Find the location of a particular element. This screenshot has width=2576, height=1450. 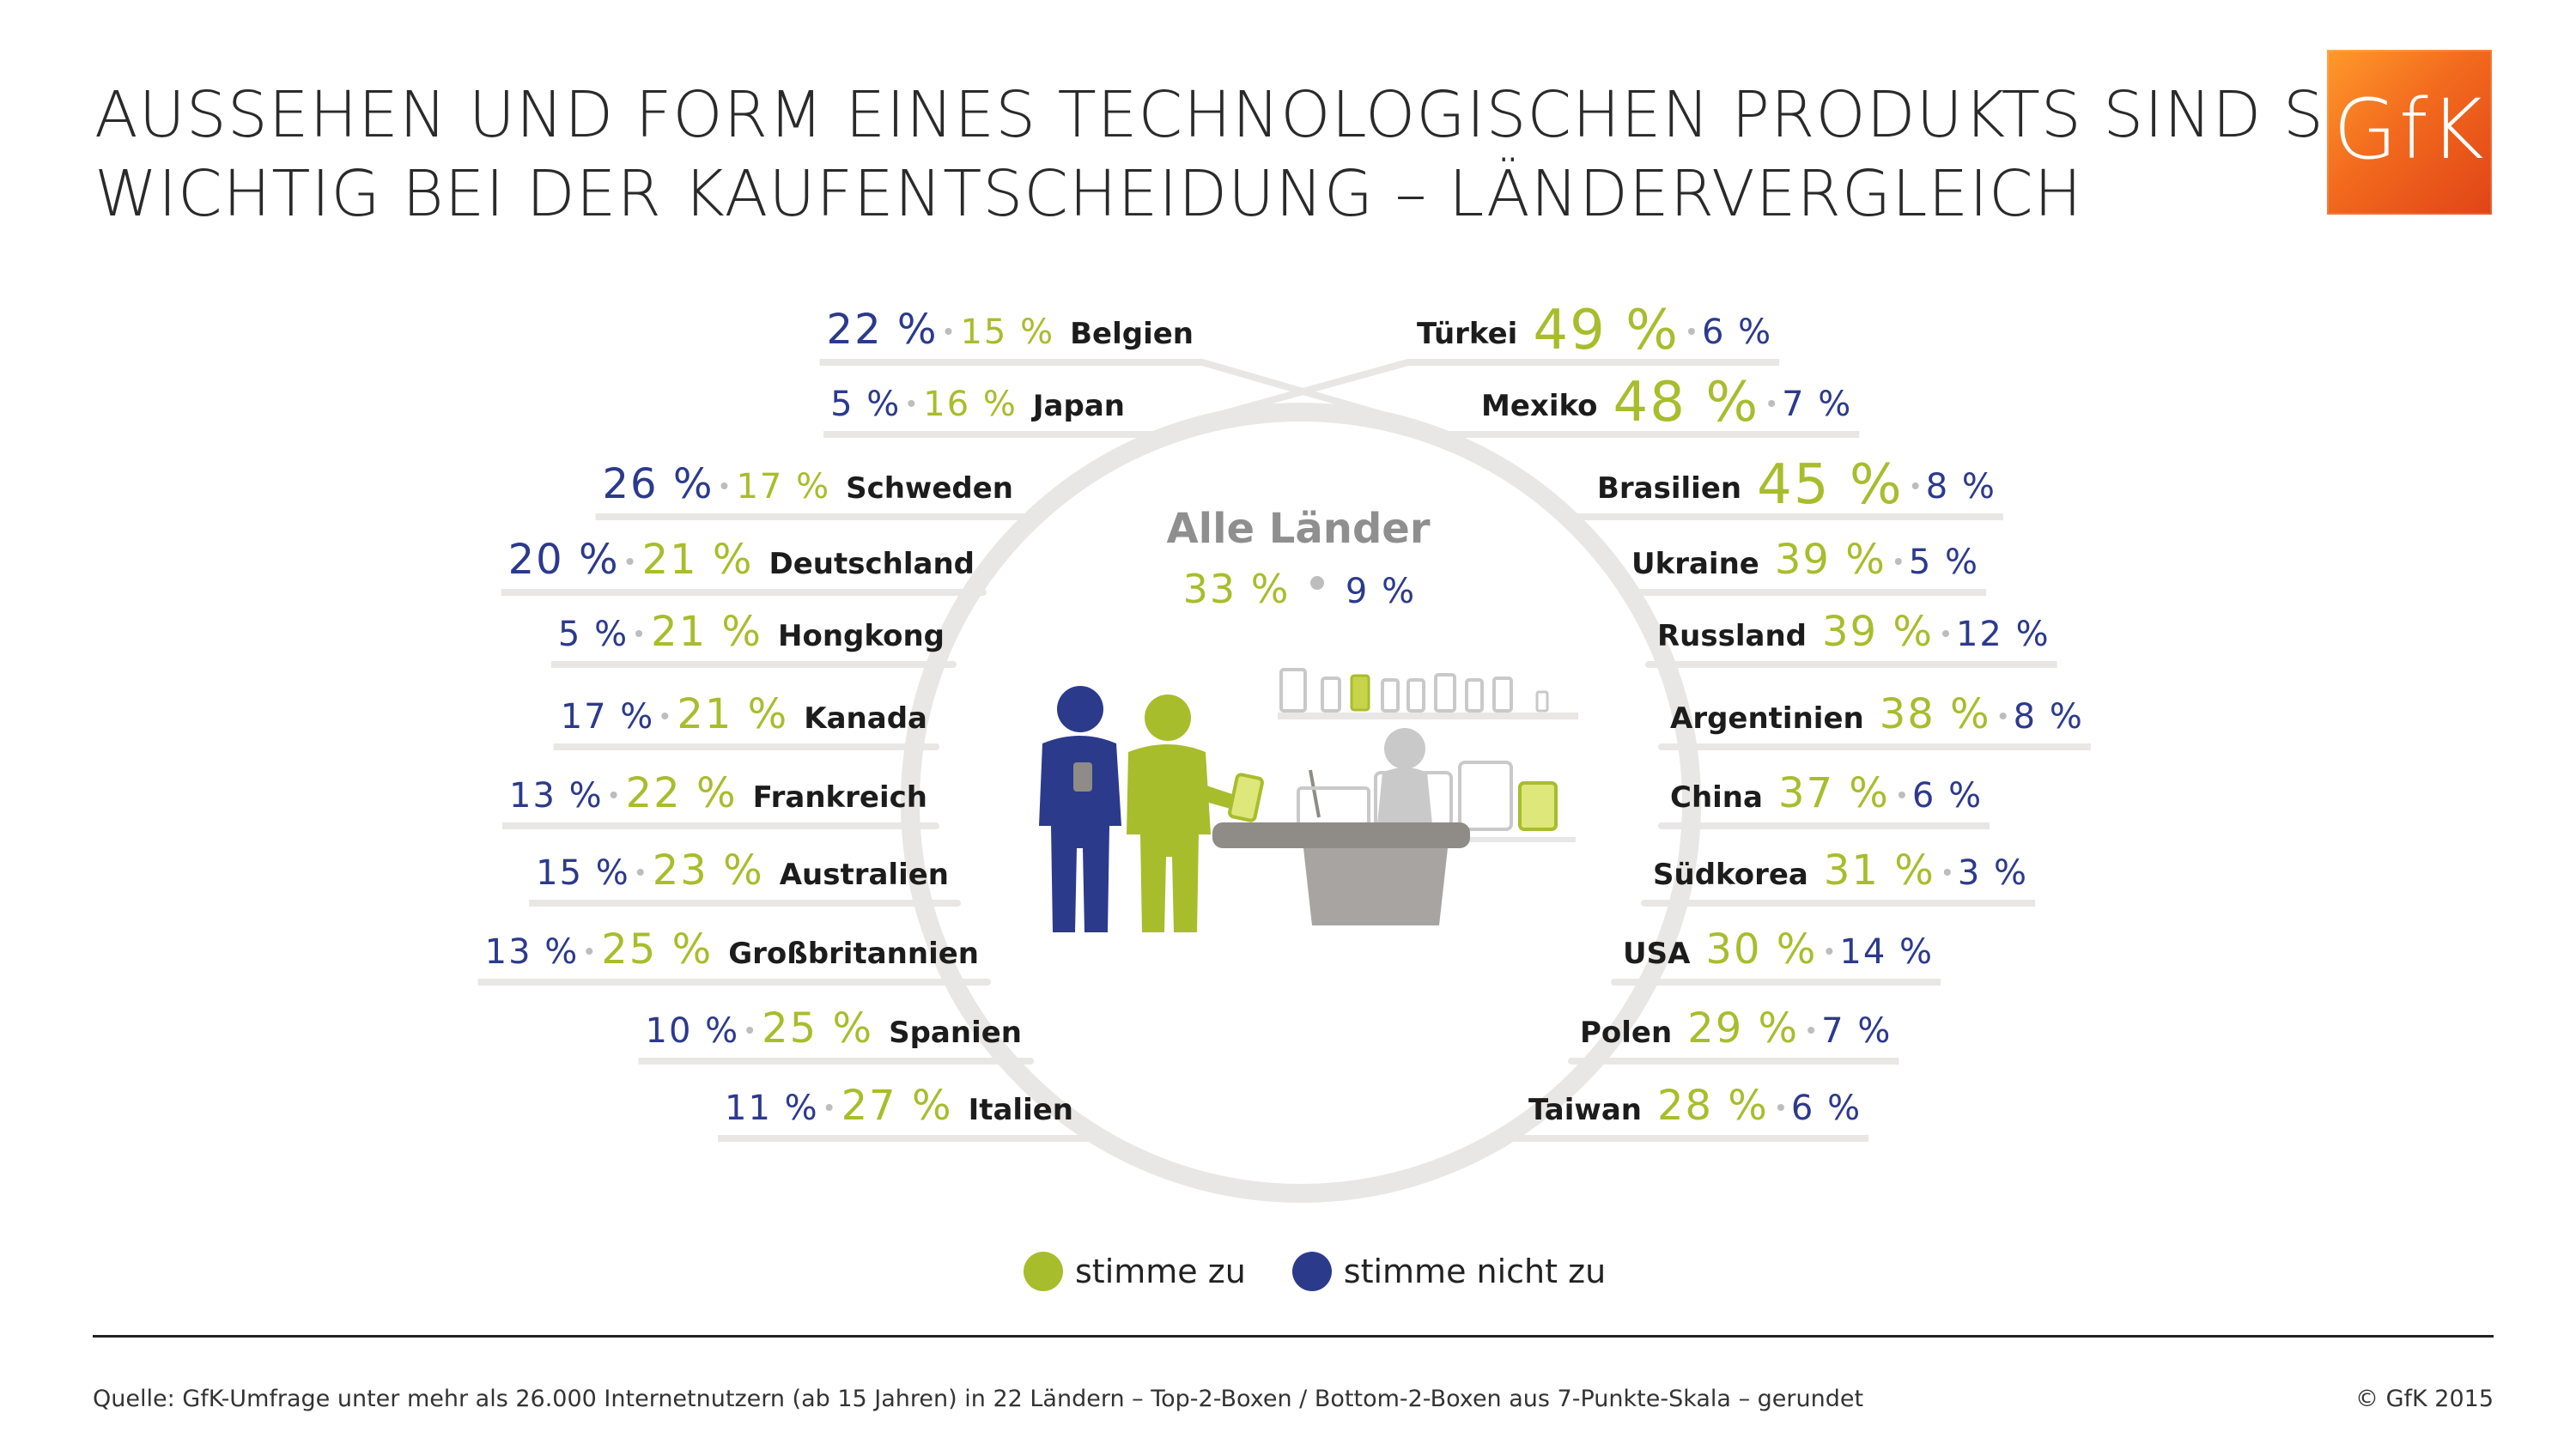

row-großbritannien: Großbritannien 25 % 13 % is located at coordinates (732, 949).